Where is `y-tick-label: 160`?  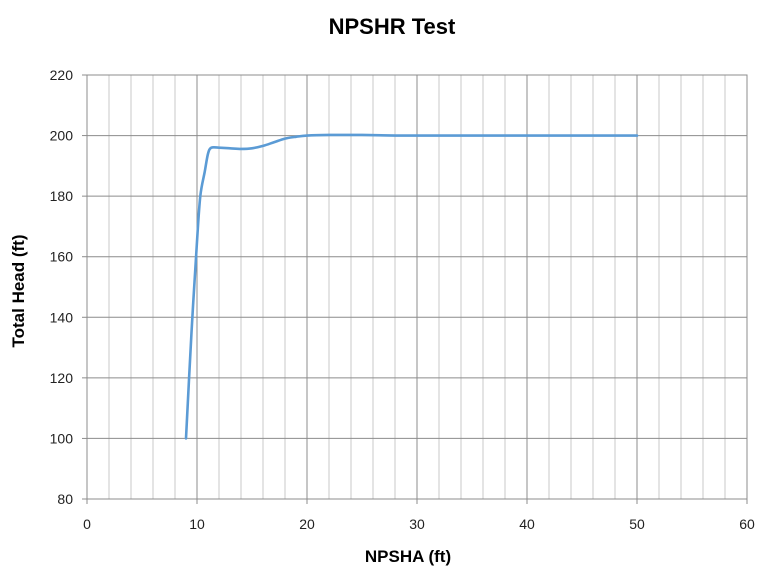 y-tick-label: 160 is located at coordinates (62, 257).